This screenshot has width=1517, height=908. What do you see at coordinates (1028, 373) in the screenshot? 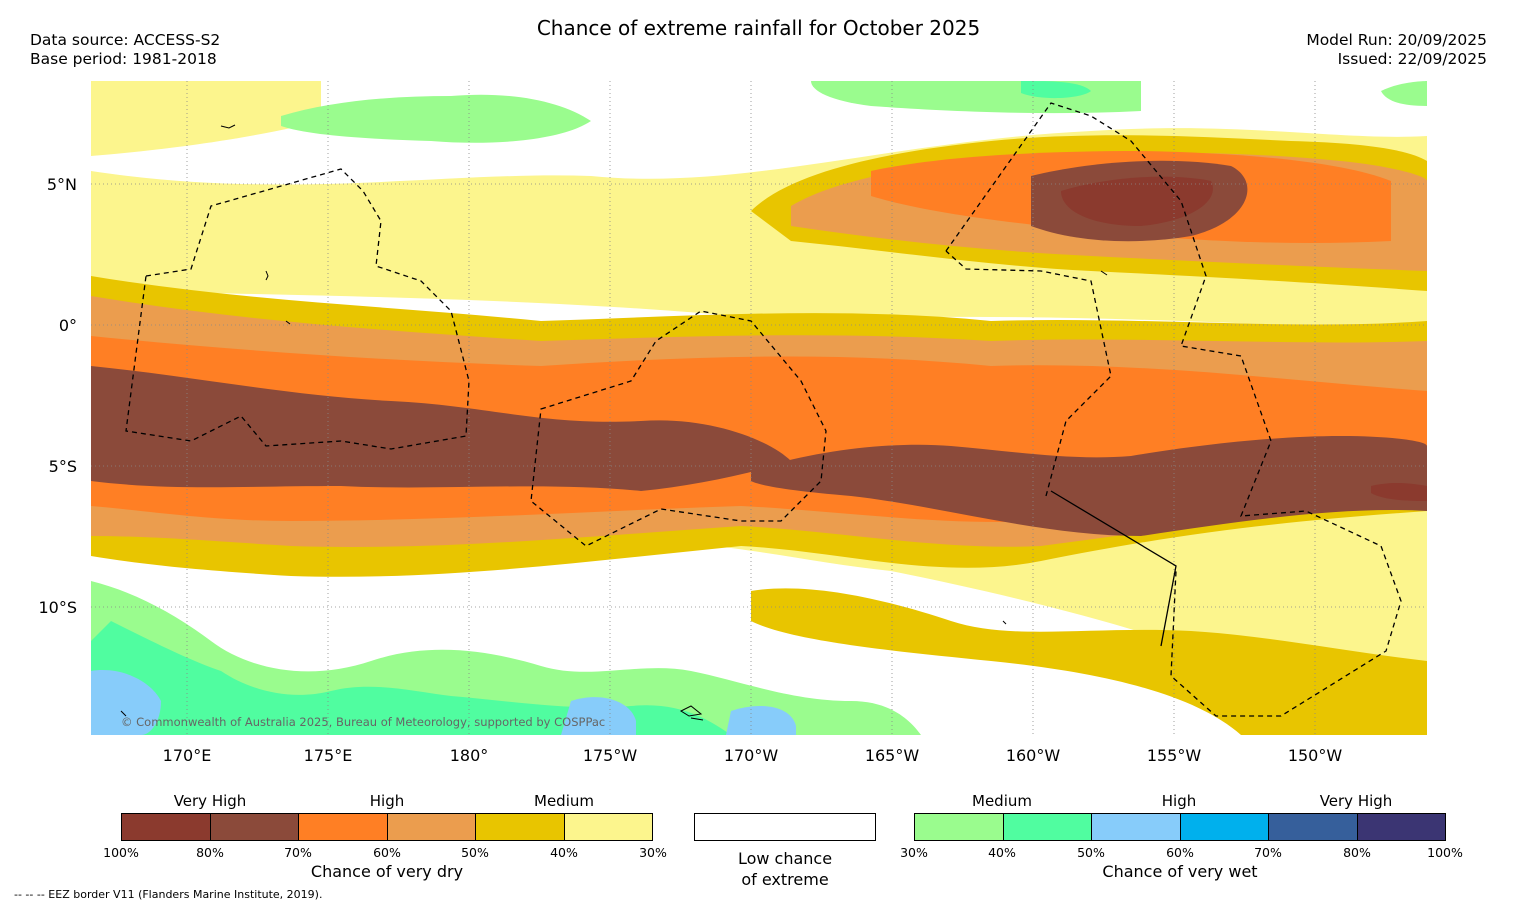
I see `eez-phoenix` at bounding box center [1028, 373].